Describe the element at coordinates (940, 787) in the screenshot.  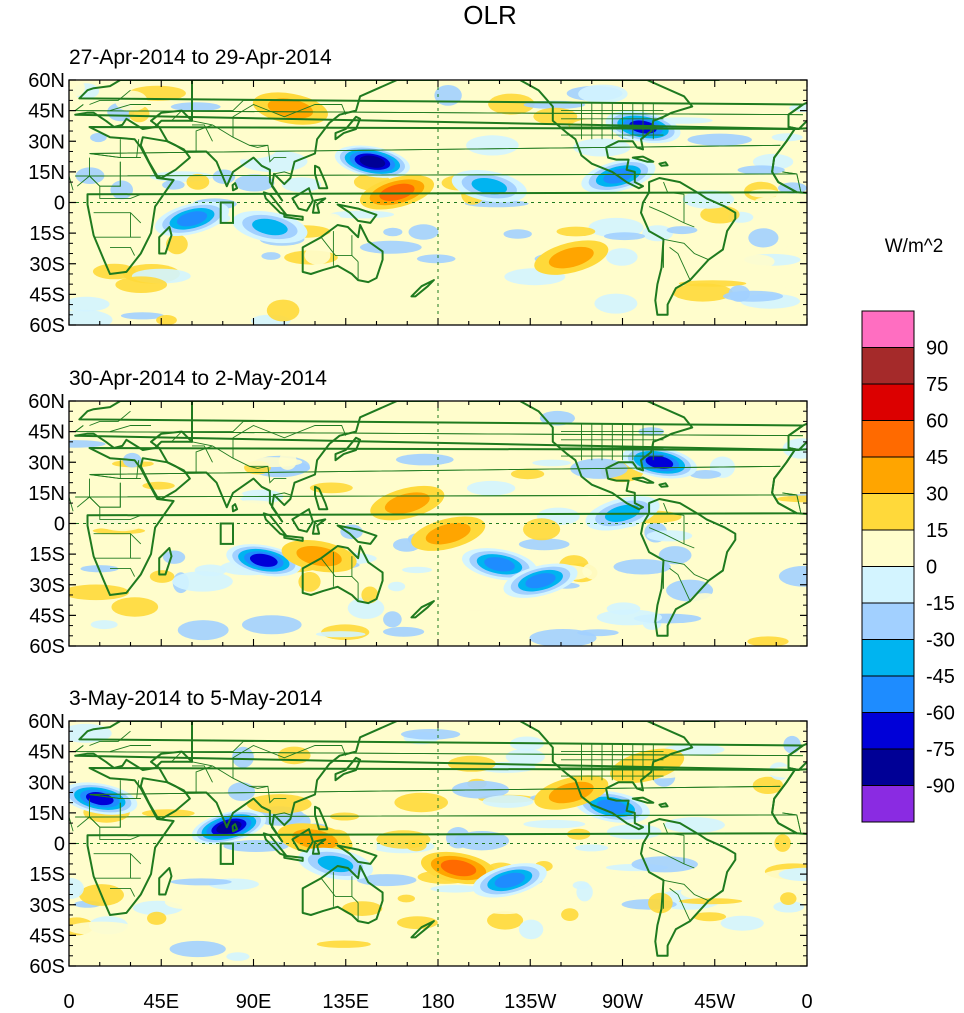
I see `colorbar-label: -90` at that location.